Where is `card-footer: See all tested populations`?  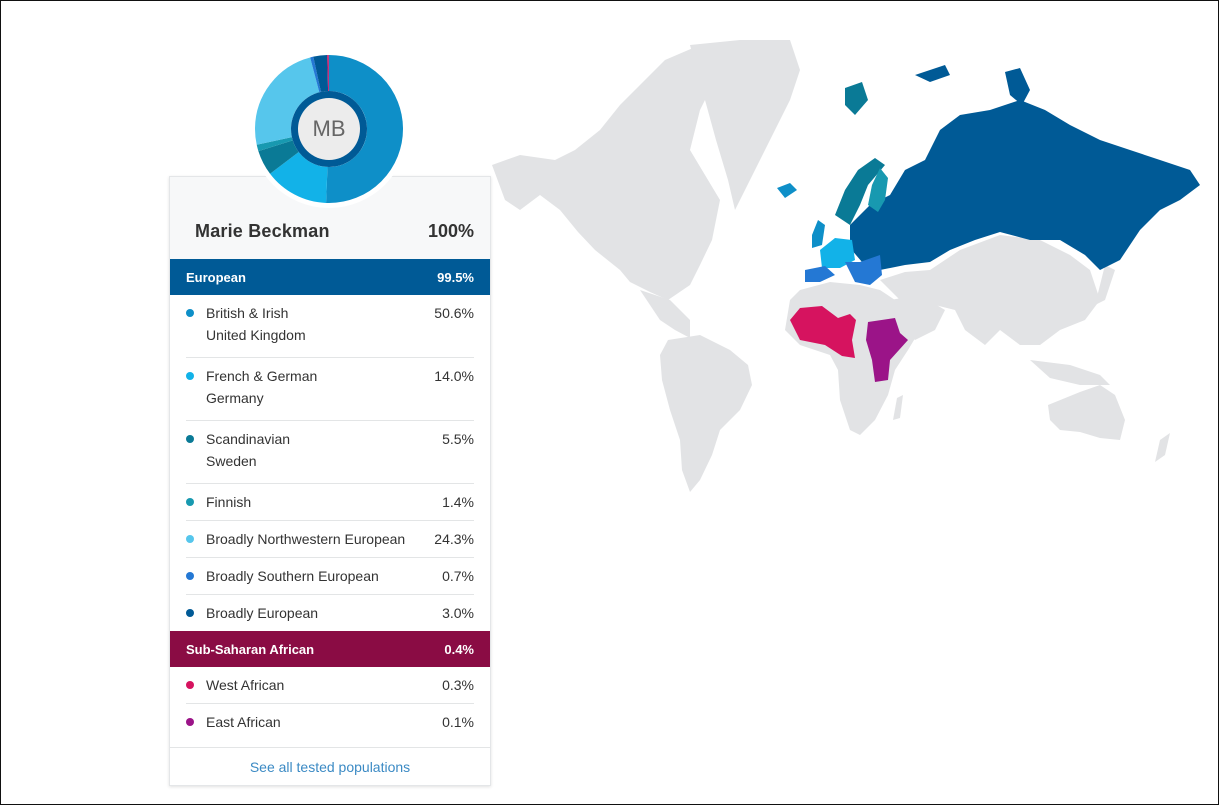 card-footer: See all tested populations is located at coordinates (330, 766).